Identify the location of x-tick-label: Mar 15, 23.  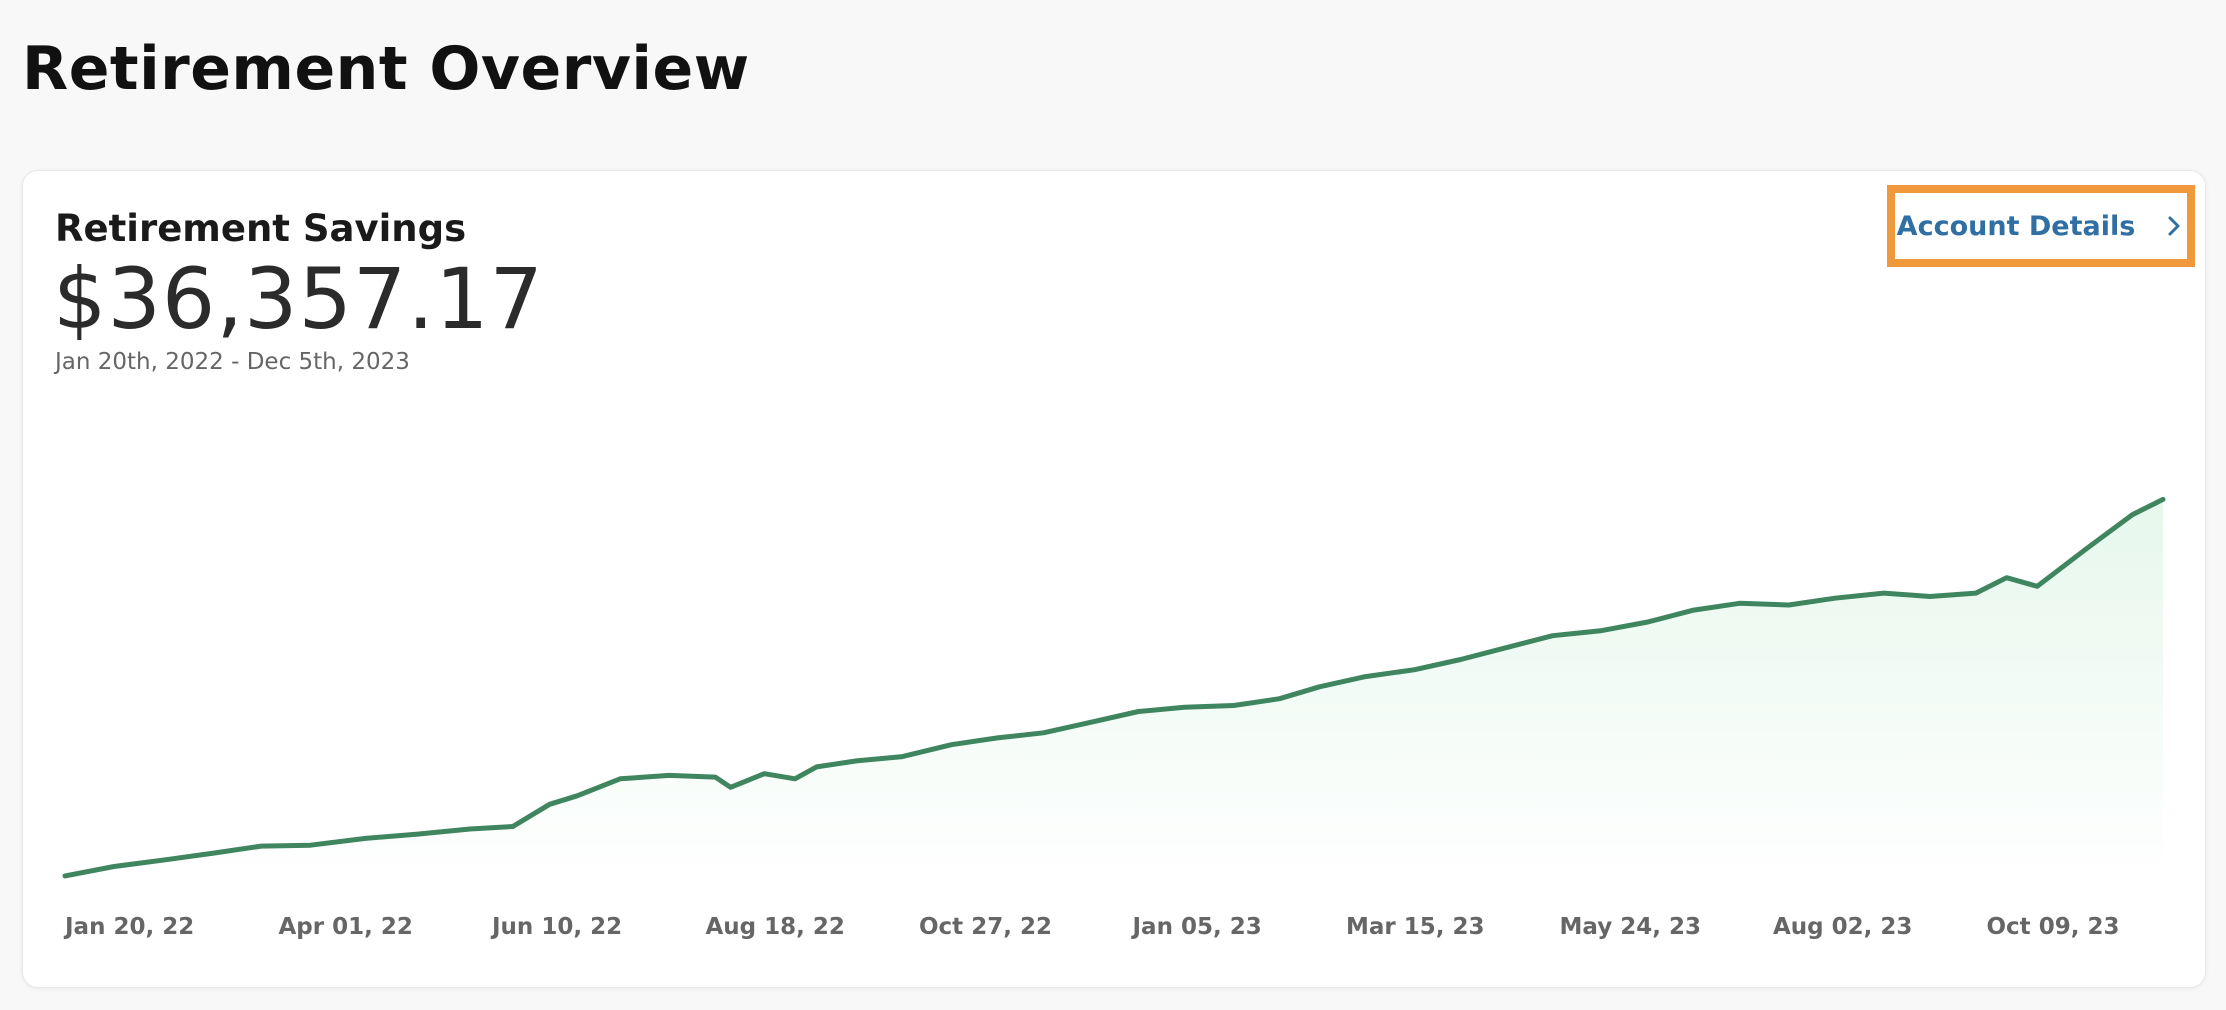
(1415, 927).